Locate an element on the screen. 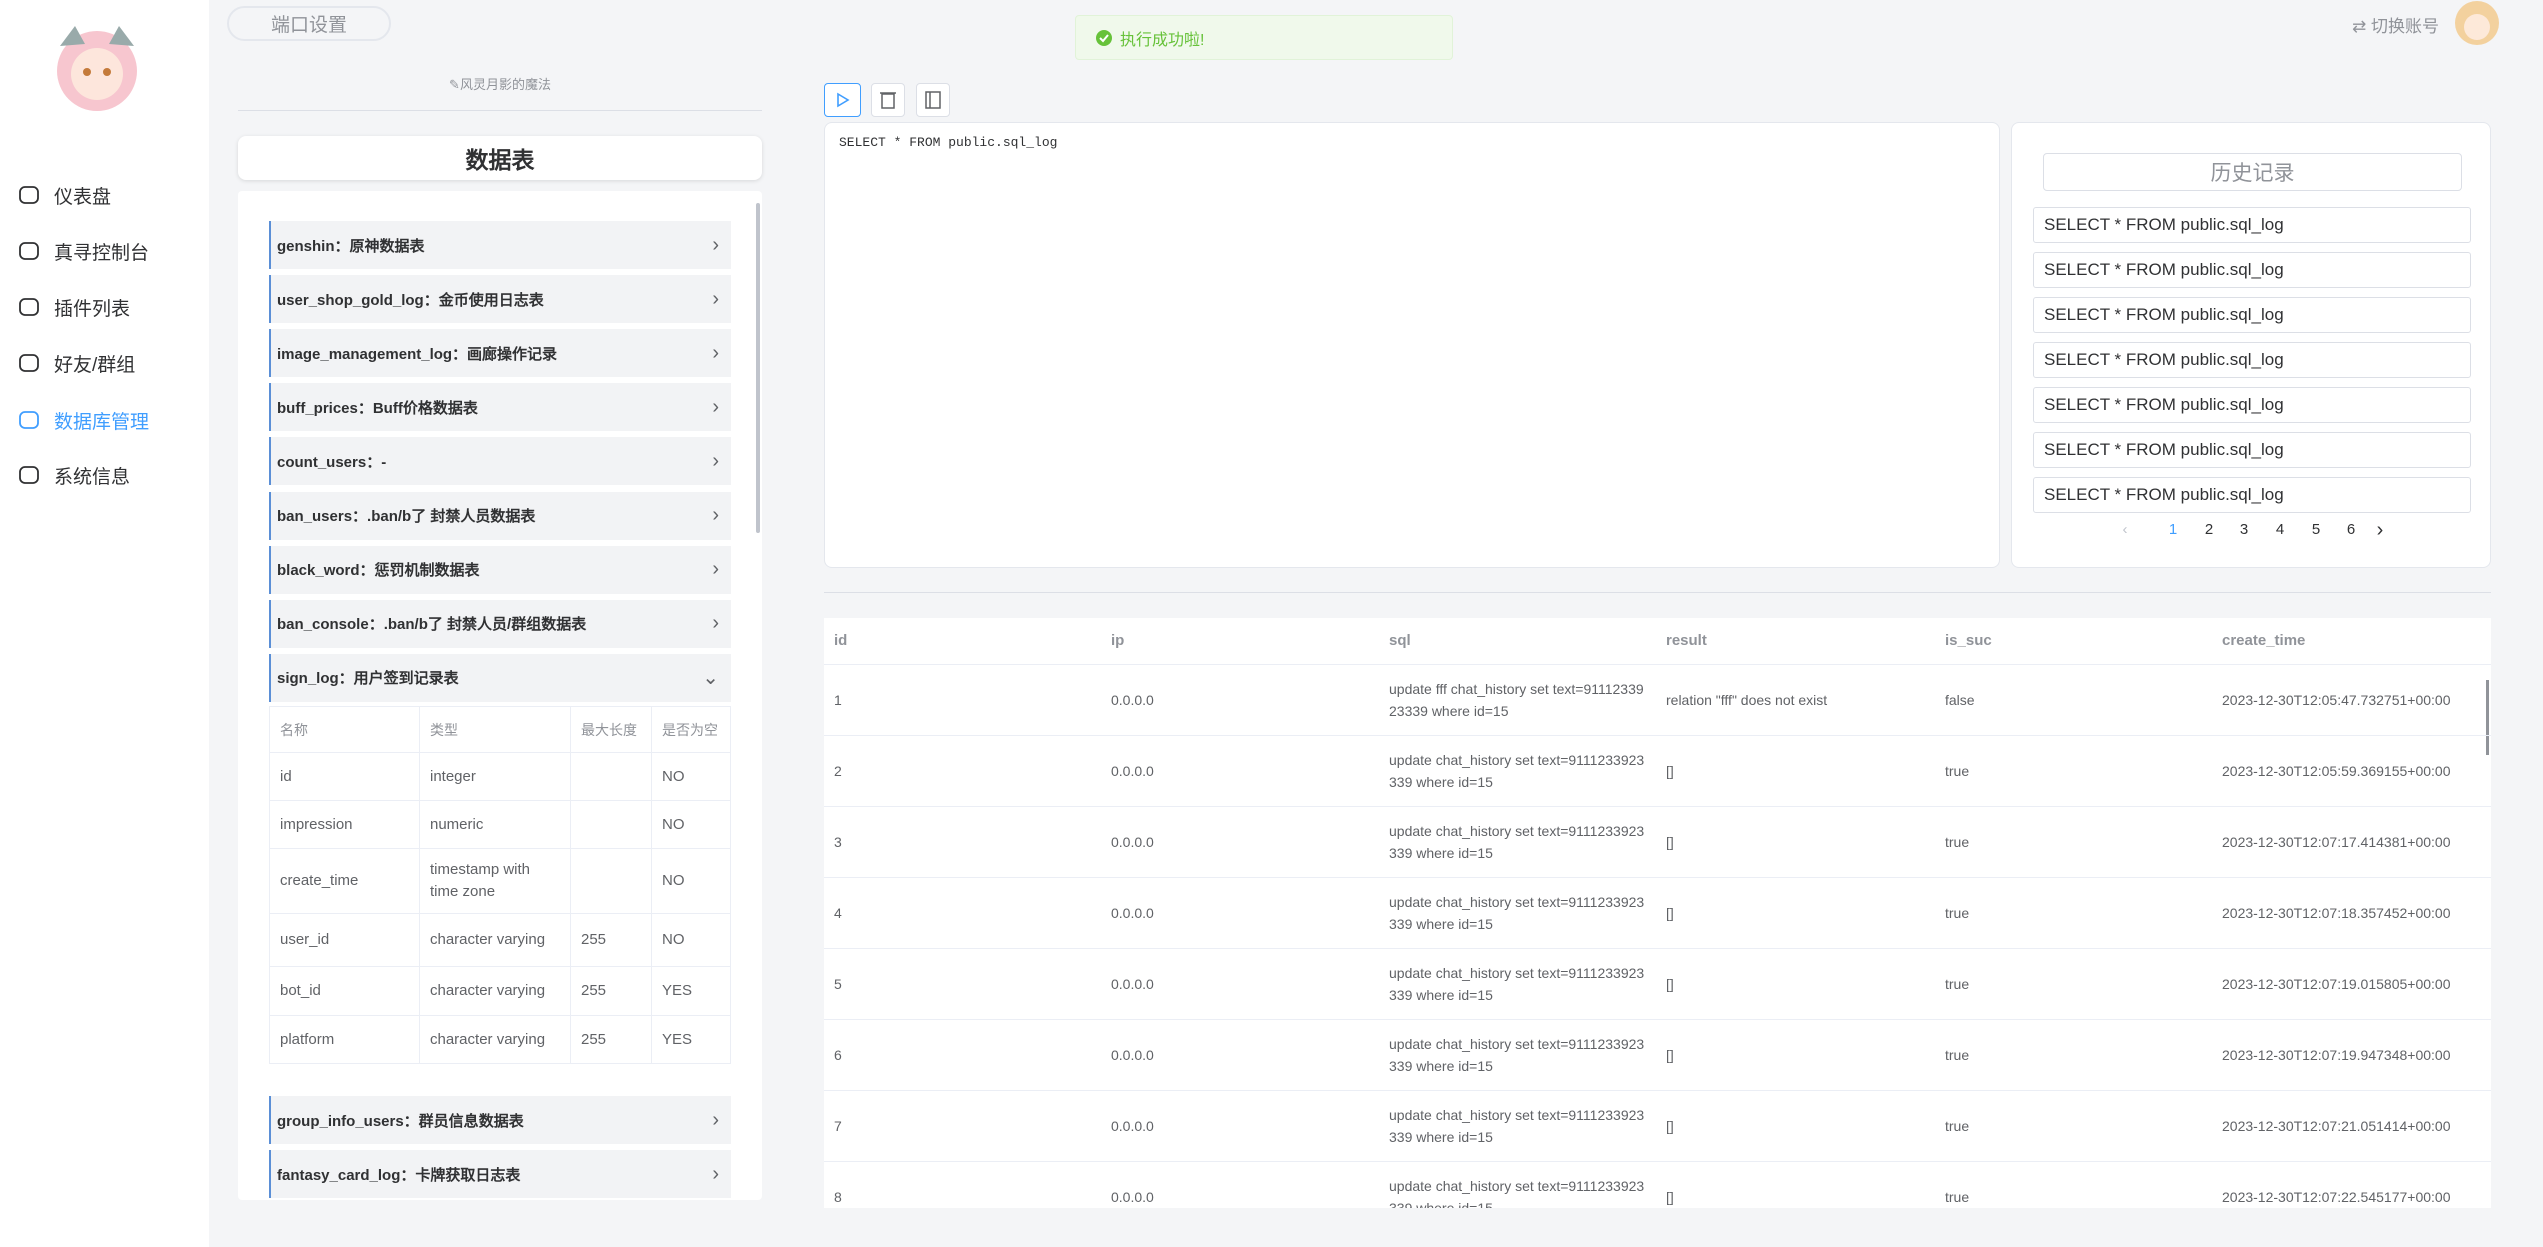 The height and width of the screenshot is (1247, 2543). menu-label: 真寻控制台 is located at coordinates (102, 253).